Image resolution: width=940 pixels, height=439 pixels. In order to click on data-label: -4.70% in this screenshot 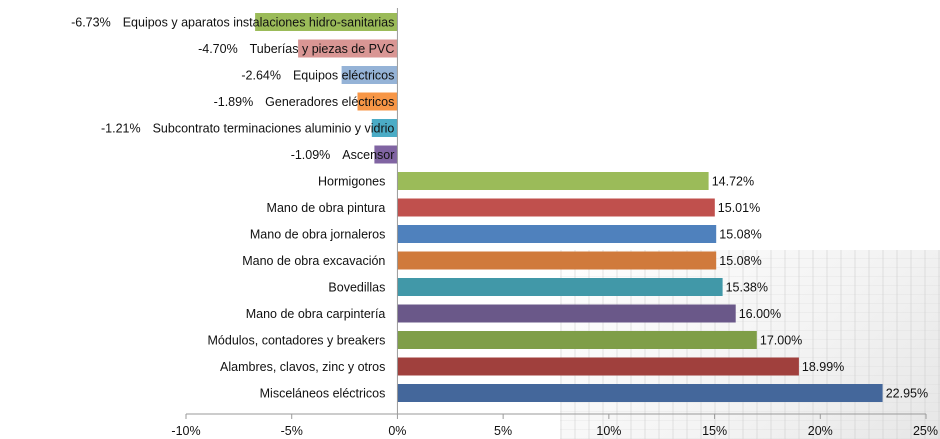, I will do `click(218, 49)`.